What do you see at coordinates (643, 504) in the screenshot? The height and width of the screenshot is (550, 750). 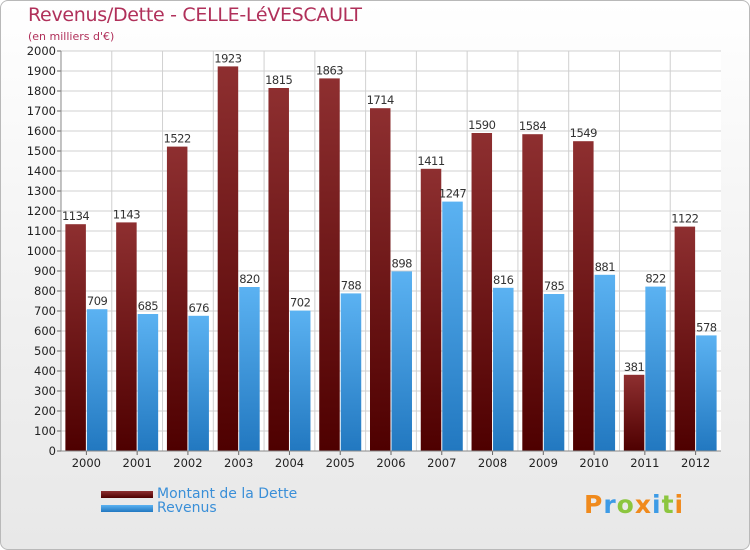 I see `logo-letter: x` at bounding box center [643, 504].